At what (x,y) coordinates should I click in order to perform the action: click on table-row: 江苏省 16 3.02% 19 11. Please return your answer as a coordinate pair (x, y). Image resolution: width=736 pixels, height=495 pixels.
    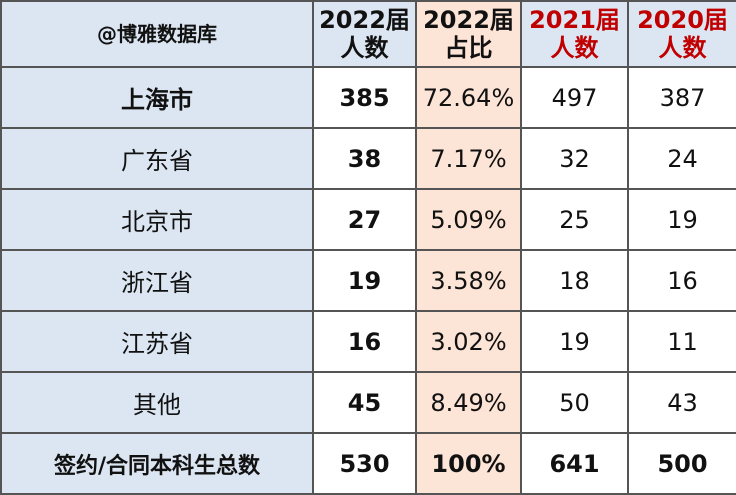
    Looking at the image, I should click on (368, 341).